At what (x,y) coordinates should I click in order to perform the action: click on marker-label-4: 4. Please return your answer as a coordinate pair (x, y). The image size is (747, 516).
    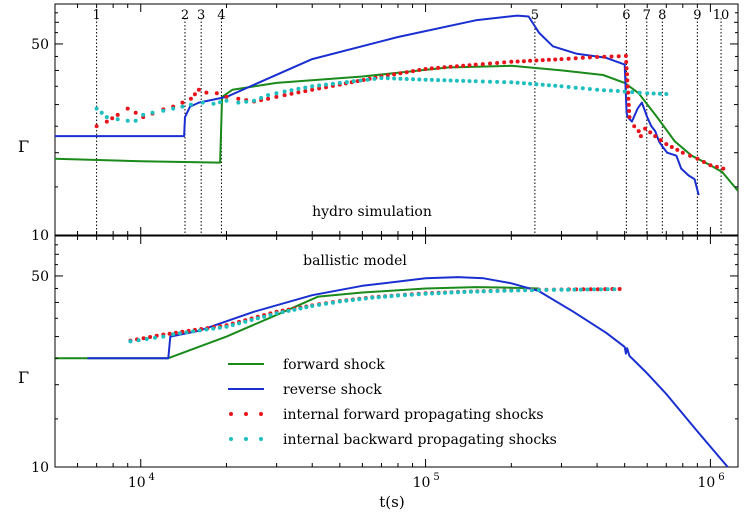
    Looking at the image, I should click on (221, 15).